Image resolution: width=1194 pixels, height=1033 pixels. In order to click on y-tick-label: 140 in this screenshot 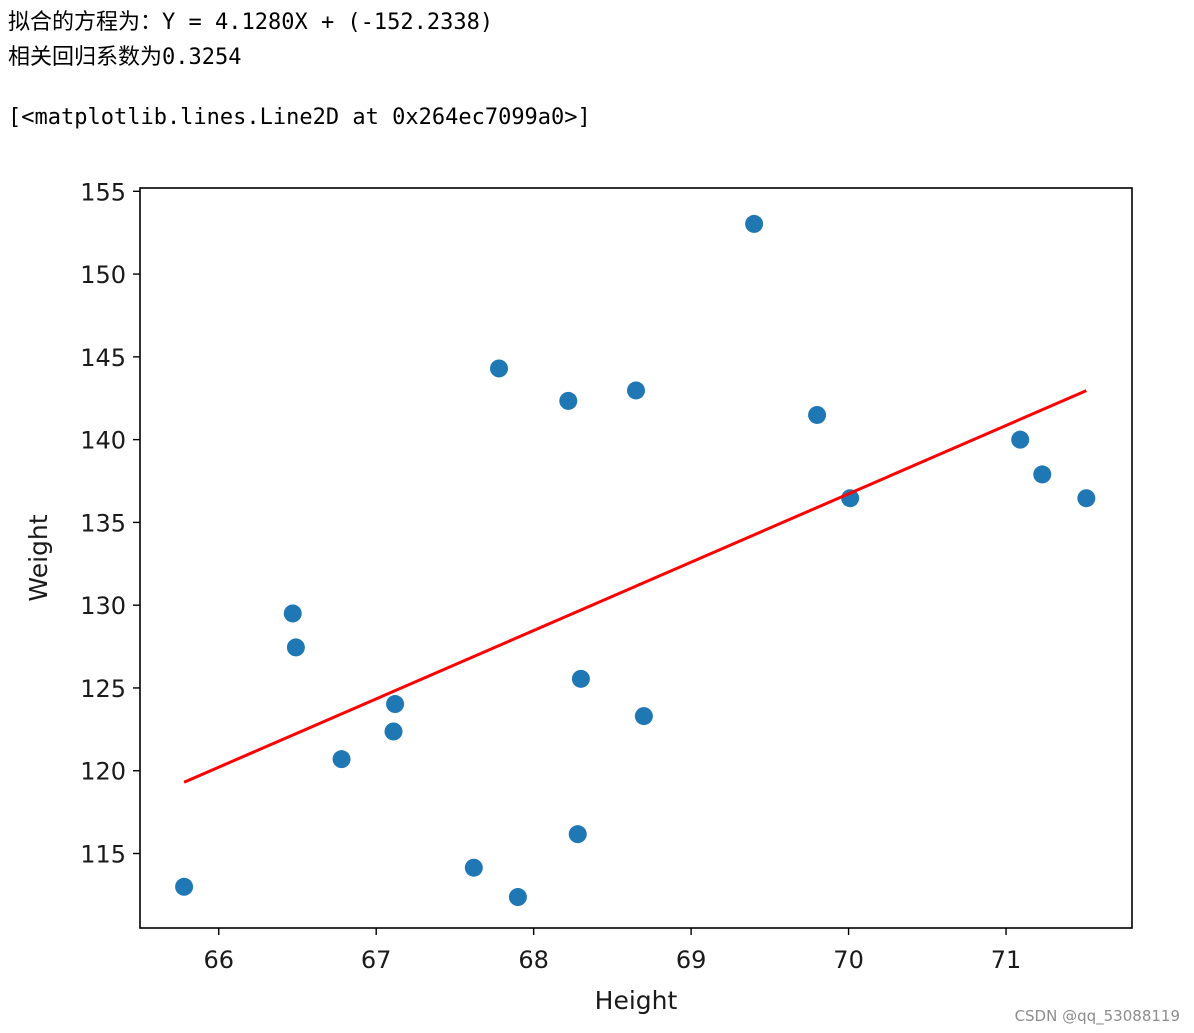, I will do `click(103, 441)`.